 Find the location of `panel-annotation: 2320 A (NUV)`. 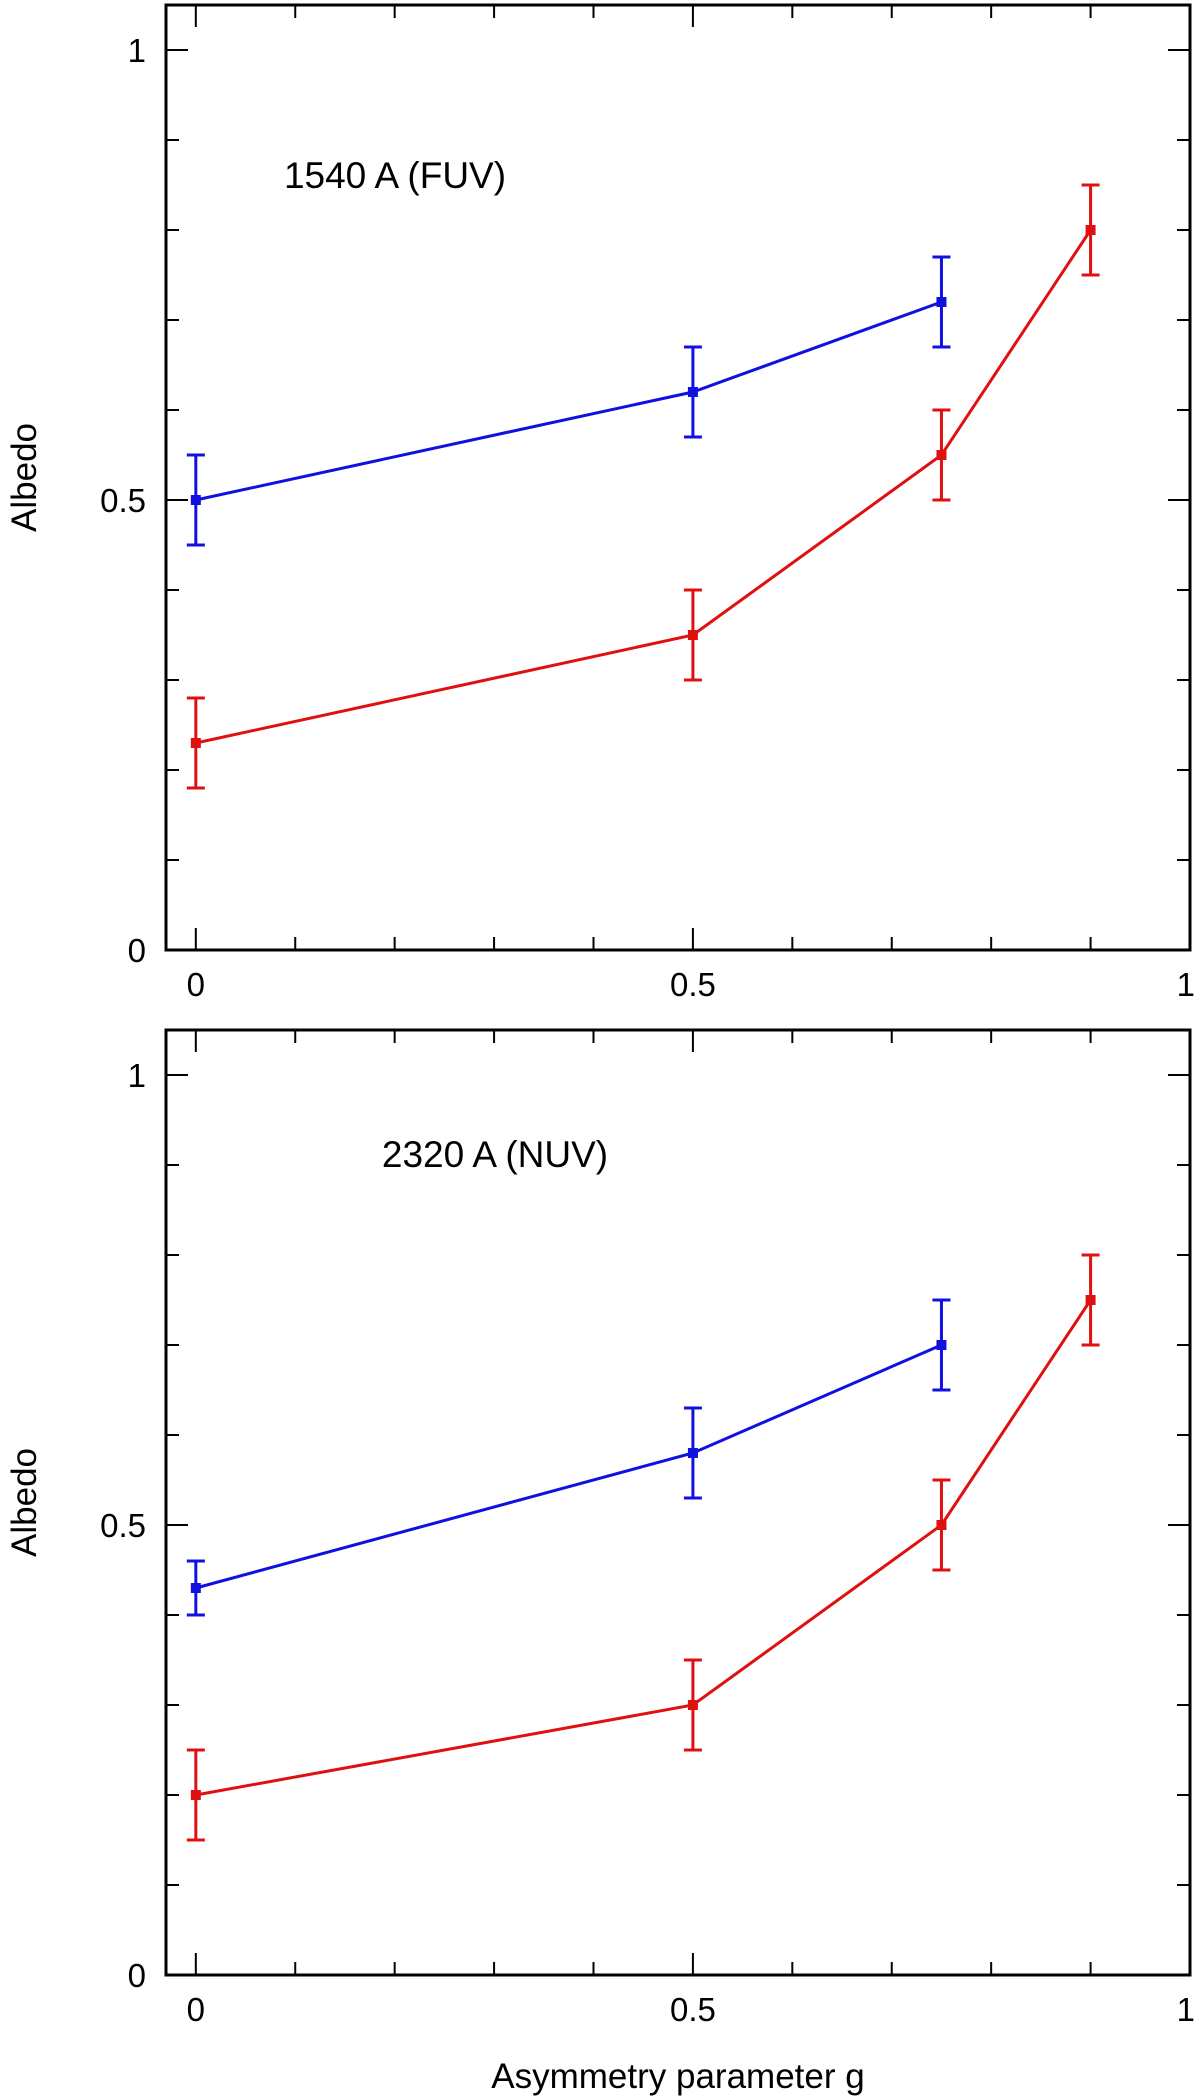

panel-annotation: 2320 A (NUV) is located at coordinates (495, 1154).